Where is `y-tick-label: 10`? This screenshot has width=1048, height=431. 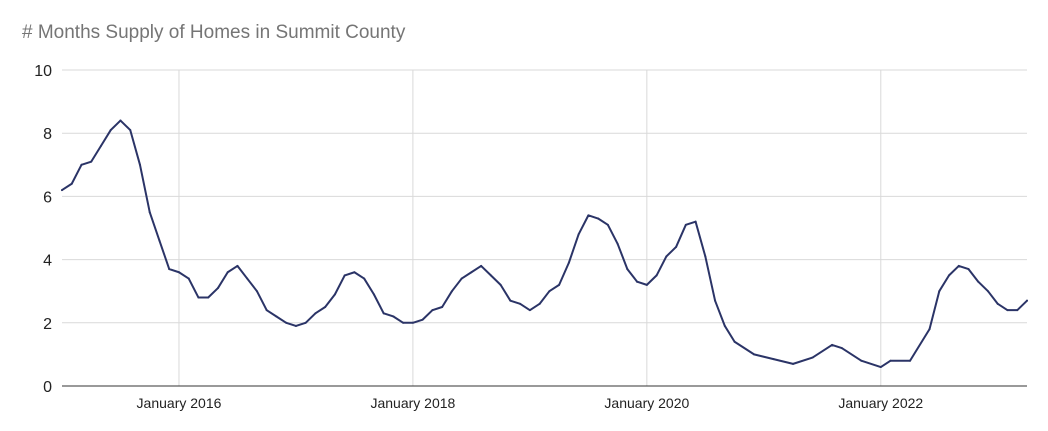
y-tick-label: 10 is located at coordinates (43, 71).